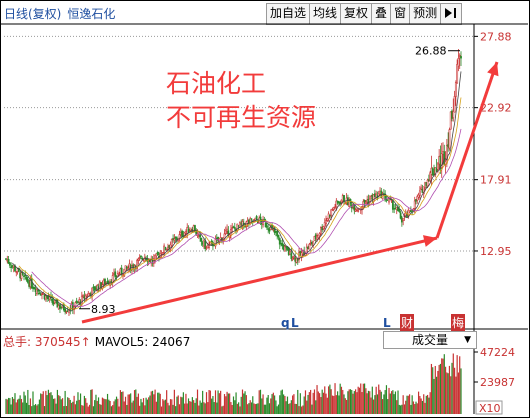 The width and height of the screenshot is (530, 418). I want to click on play-bar-icon, so click(451, 14).